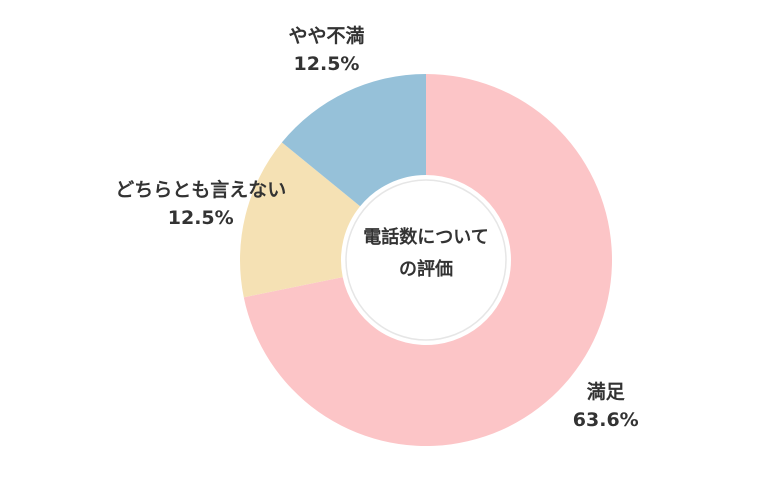  I want to click on slice-label: 満足, so click(606, 392).